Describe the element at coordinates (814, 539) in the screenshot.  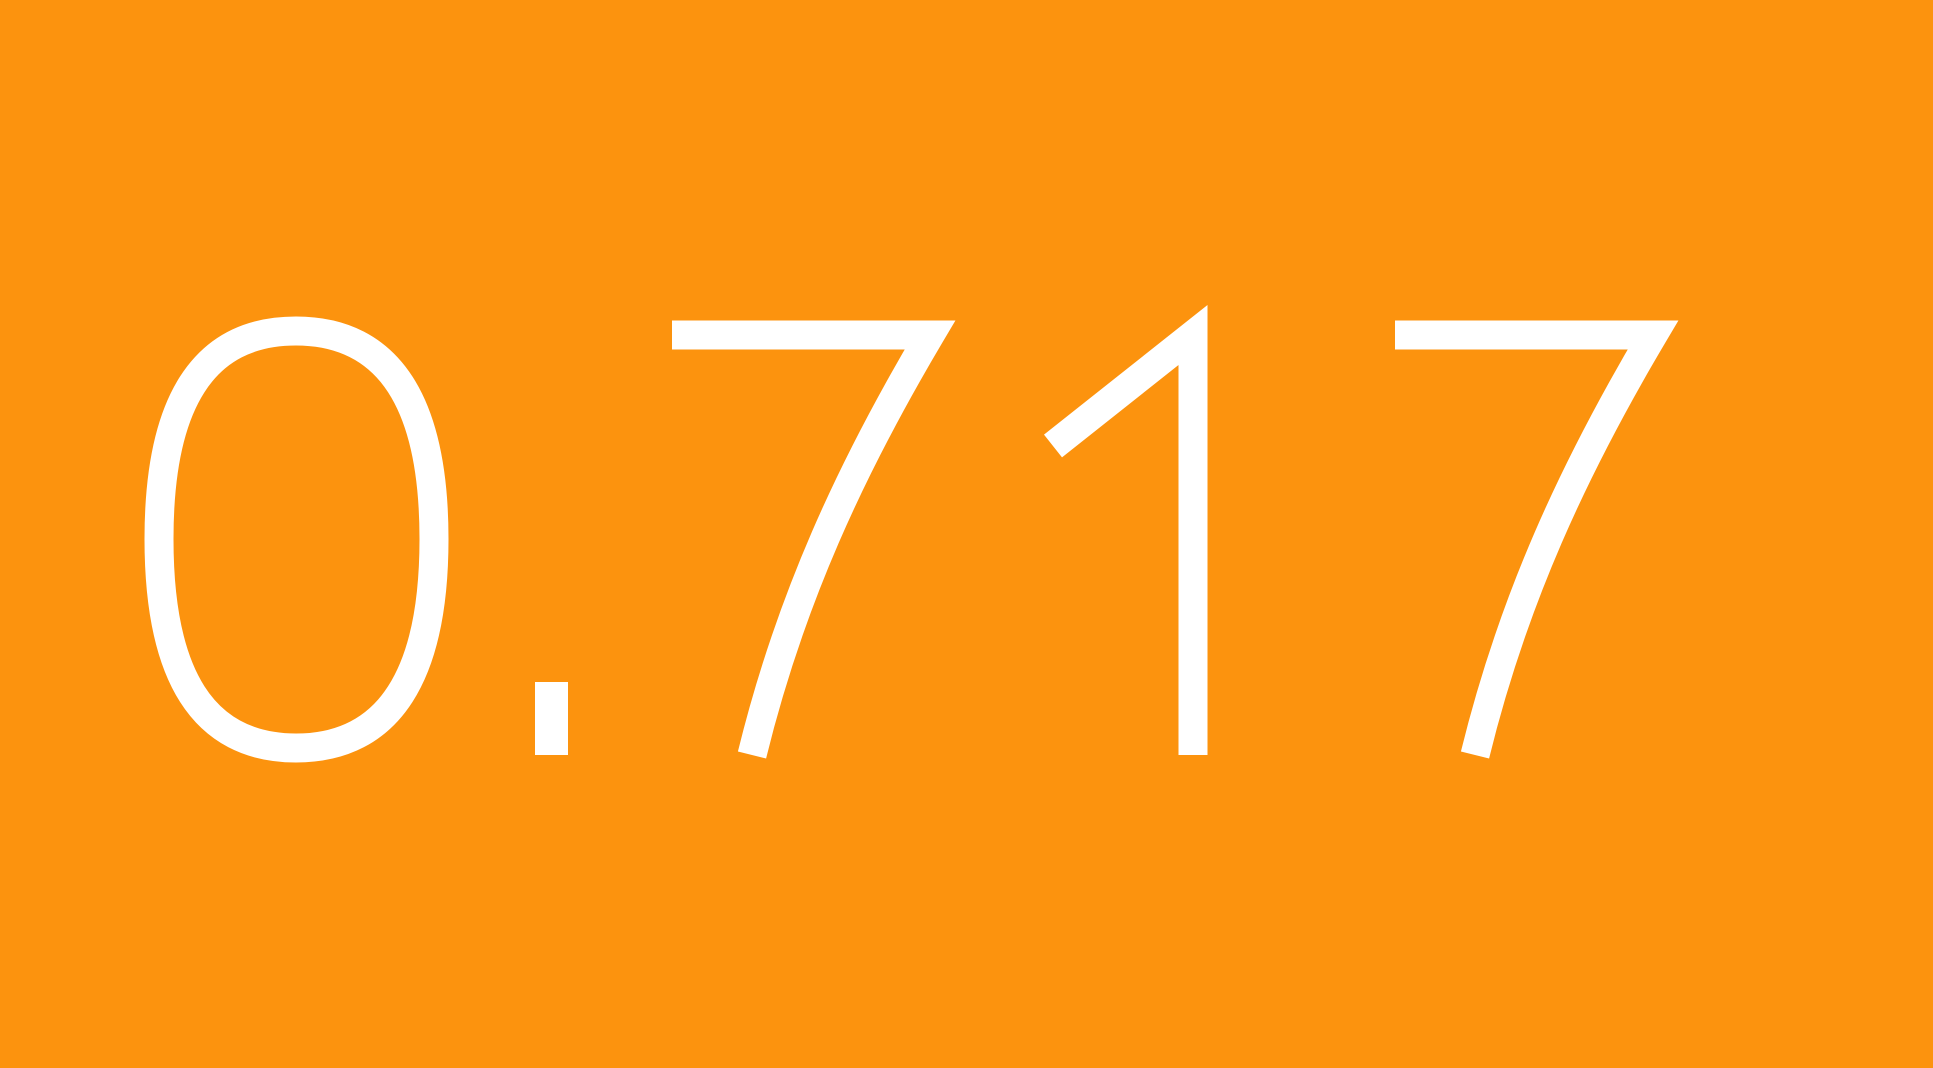
I see `digit-7-first` at that location.